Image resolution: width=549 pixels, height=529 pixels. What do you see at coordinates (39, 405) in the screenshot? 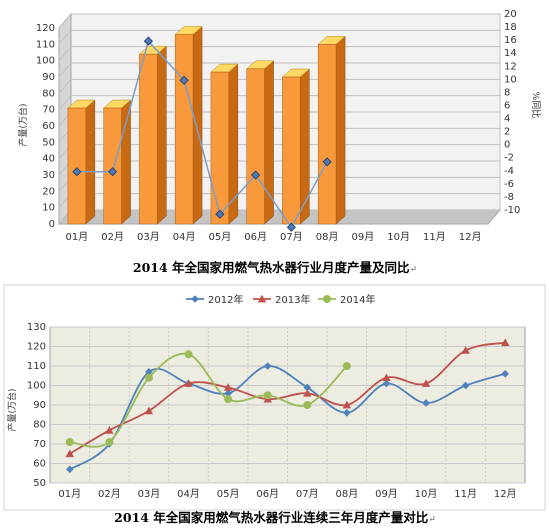
I see `chart2-y-tick: 90` at bounding box center [39, 405].